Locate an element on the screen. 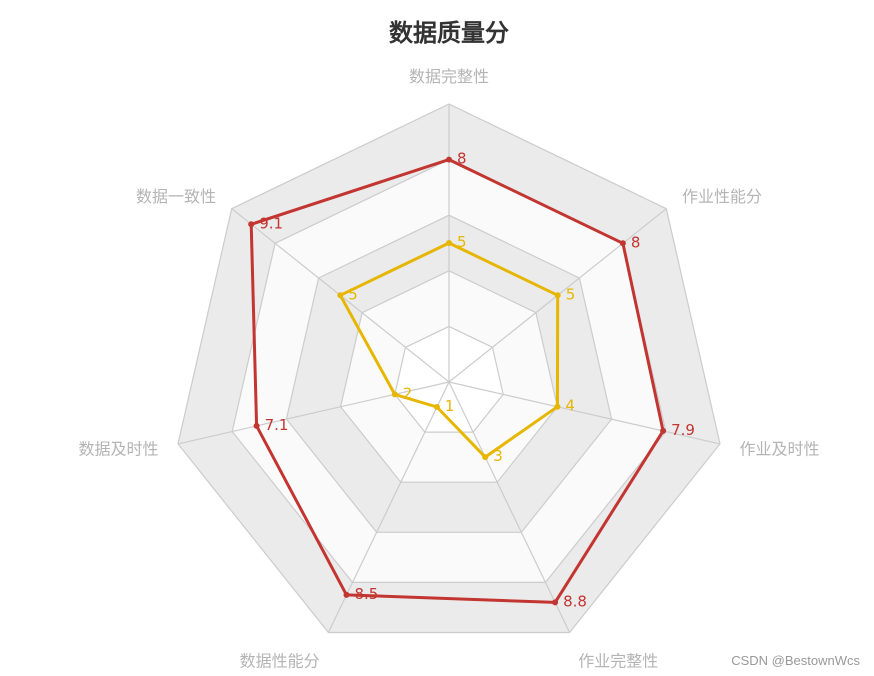  series-1-label-5: 2 is located at coordinates (408, 393).